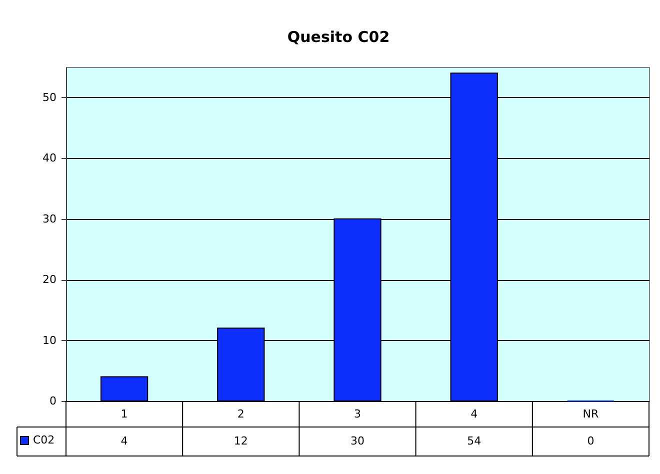  What do you see at coordinates (357, 441) in the screenshot?
I see `data-label: 30` at bounding box center [357, 441].